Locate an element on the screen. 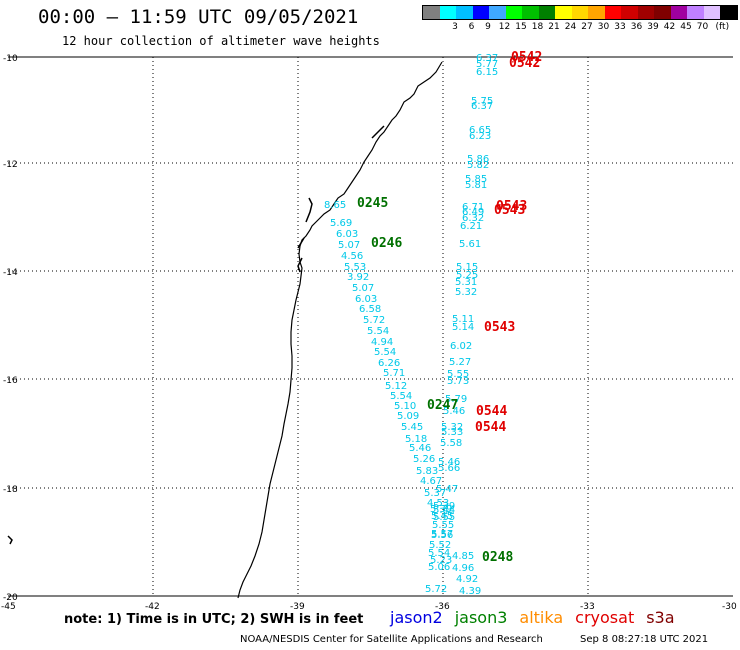 The height and width of the screenshot is (650, 740). pass-label: 0543 is located at coordinates (499, 327).